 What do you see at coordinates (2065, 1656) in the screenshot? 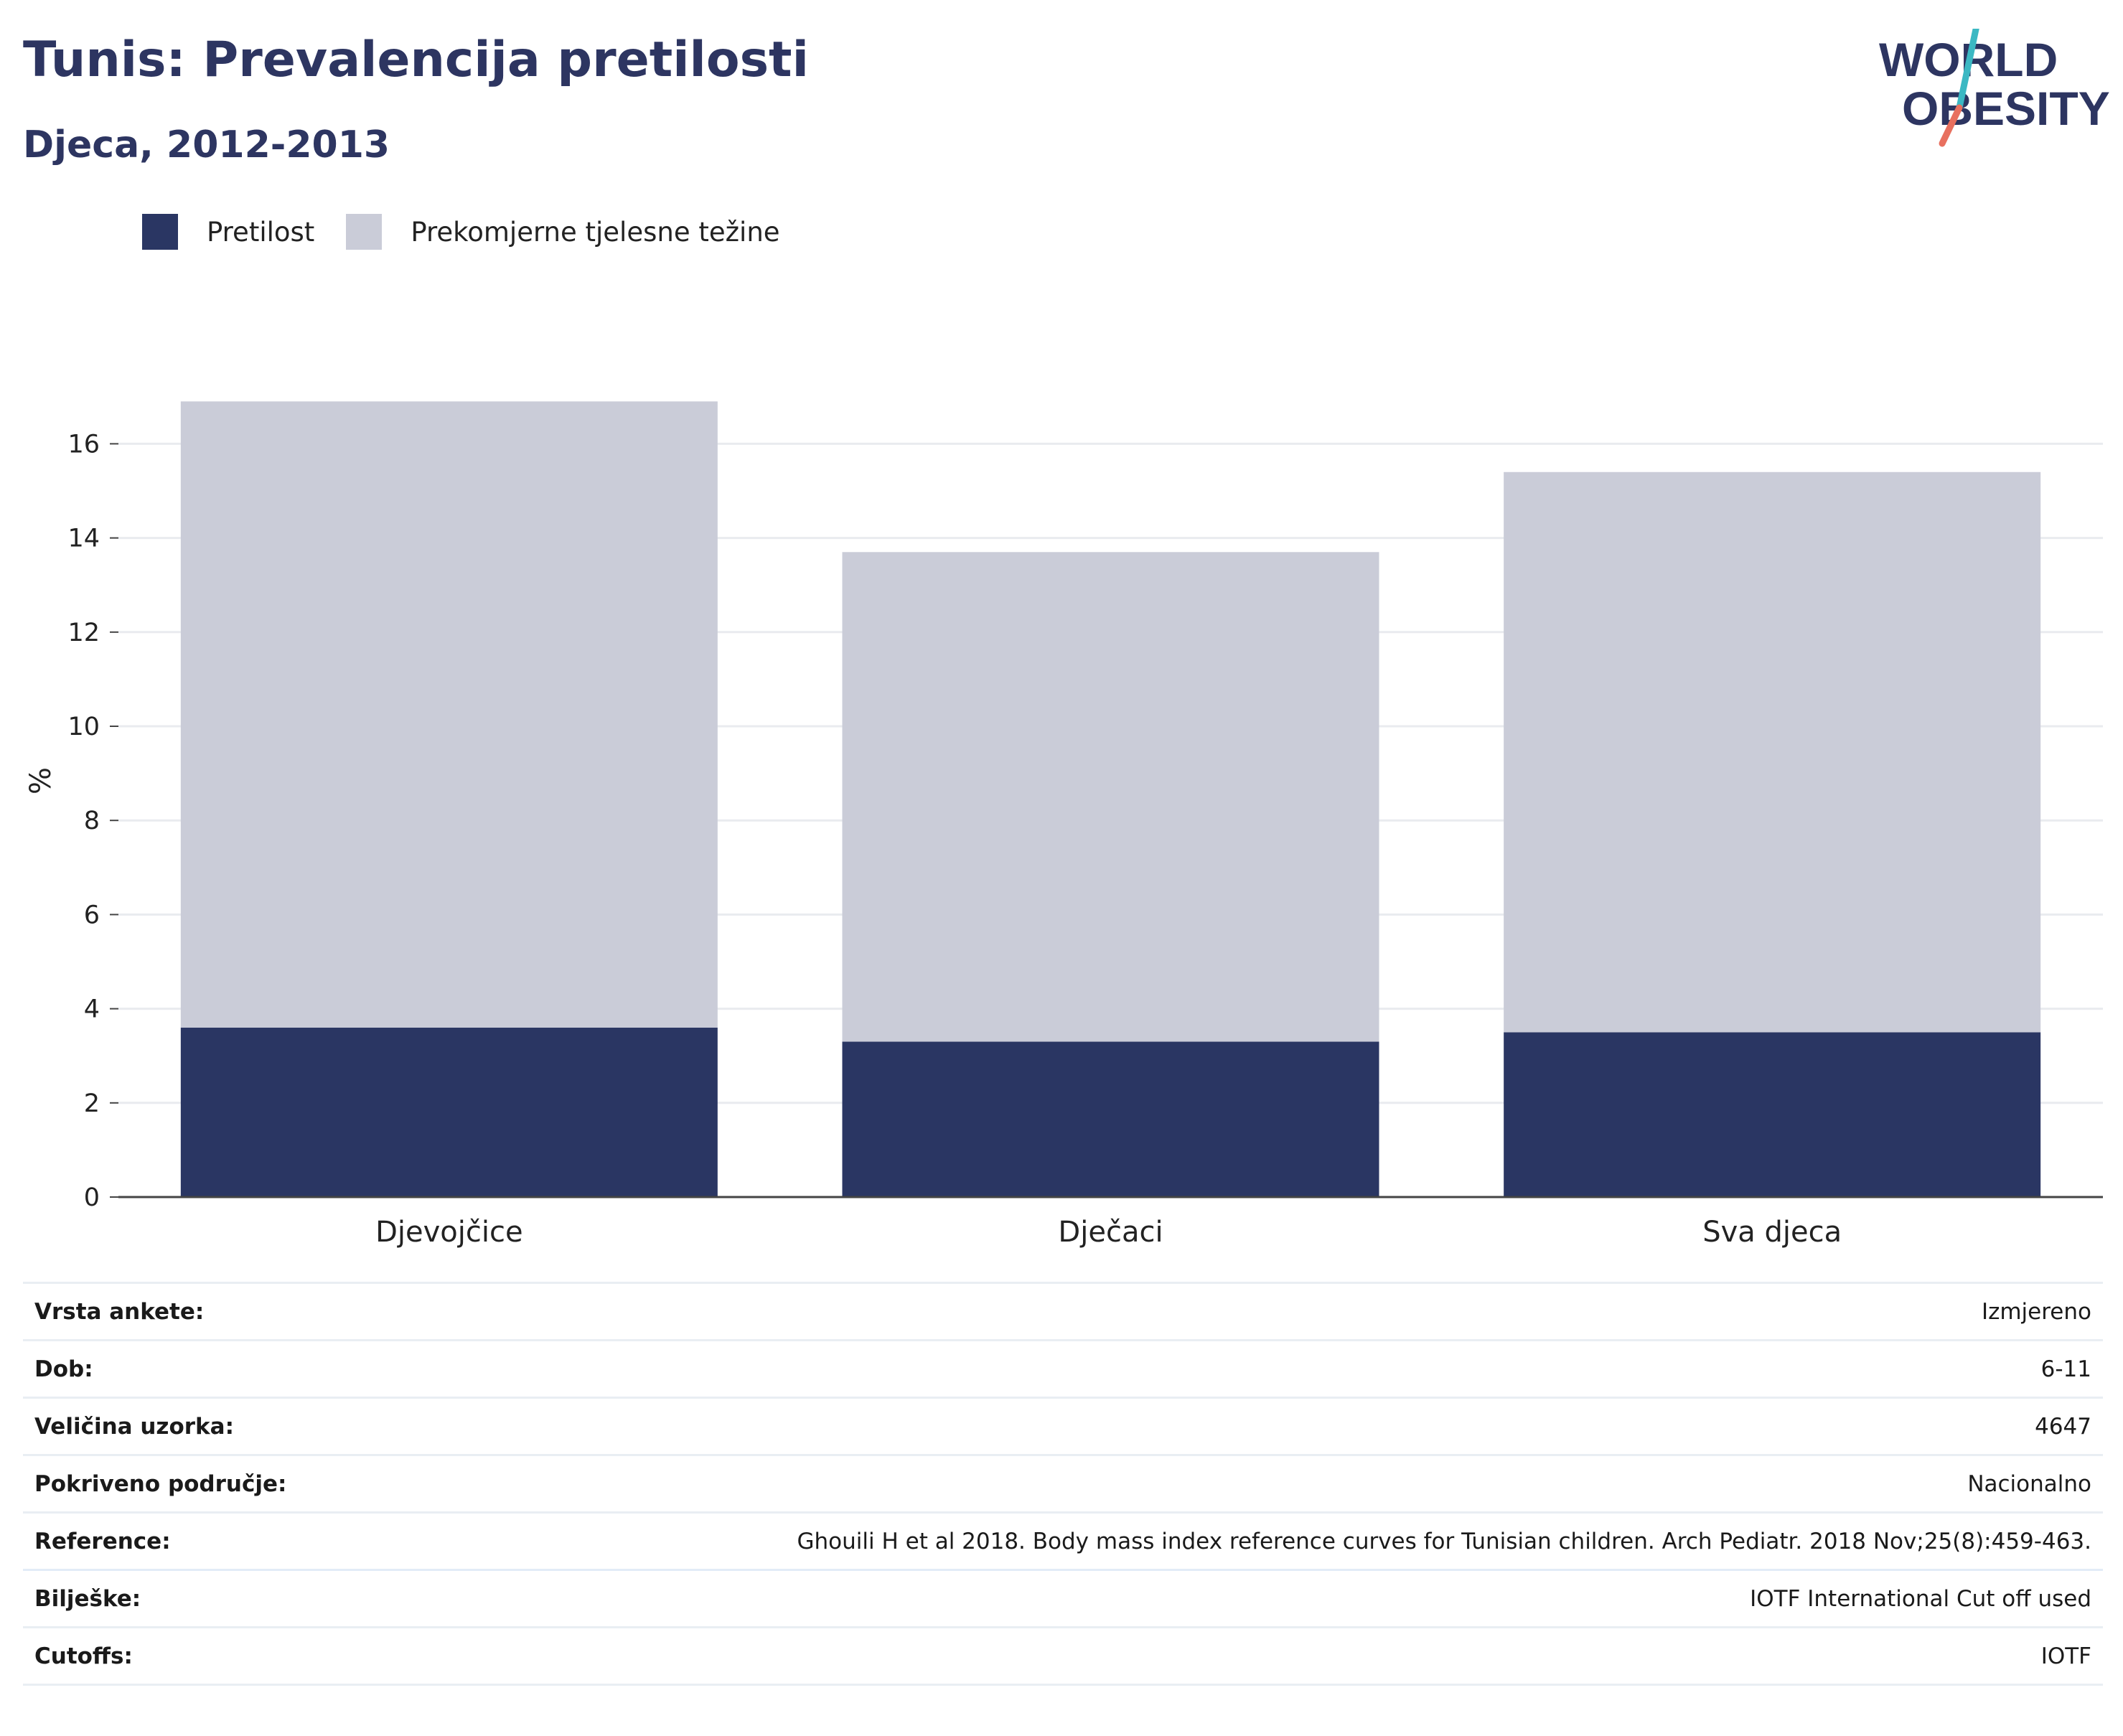
I see `details-value: IOTF` at bounding box center [2065, 1656].